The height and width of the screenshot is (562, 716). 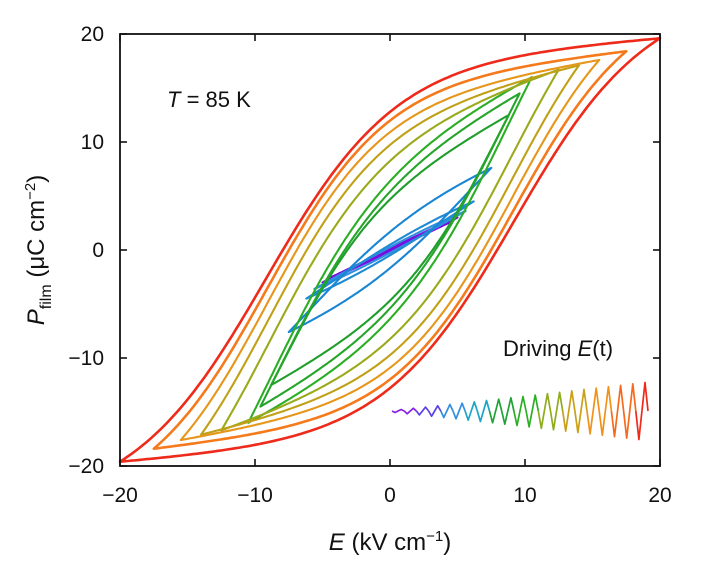 I want to click on y-tick-label: −20, so click(x=86, y=466).